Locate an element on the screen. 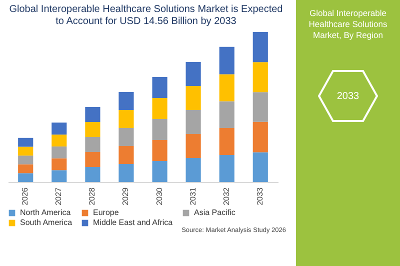 This screenshot has width=400, height=266. x-tick-label: 2028 is located at coordinates (92, 196).